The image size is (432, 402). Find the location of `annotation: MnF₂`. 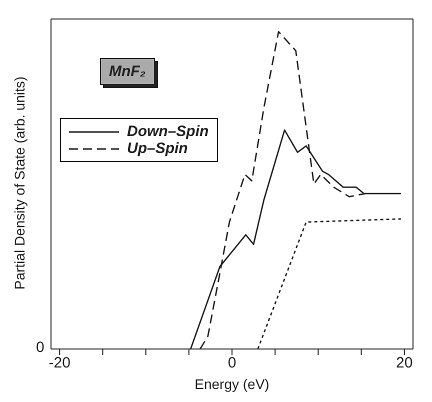

annotation: MnF₂ is located at coordinates (127, 71).